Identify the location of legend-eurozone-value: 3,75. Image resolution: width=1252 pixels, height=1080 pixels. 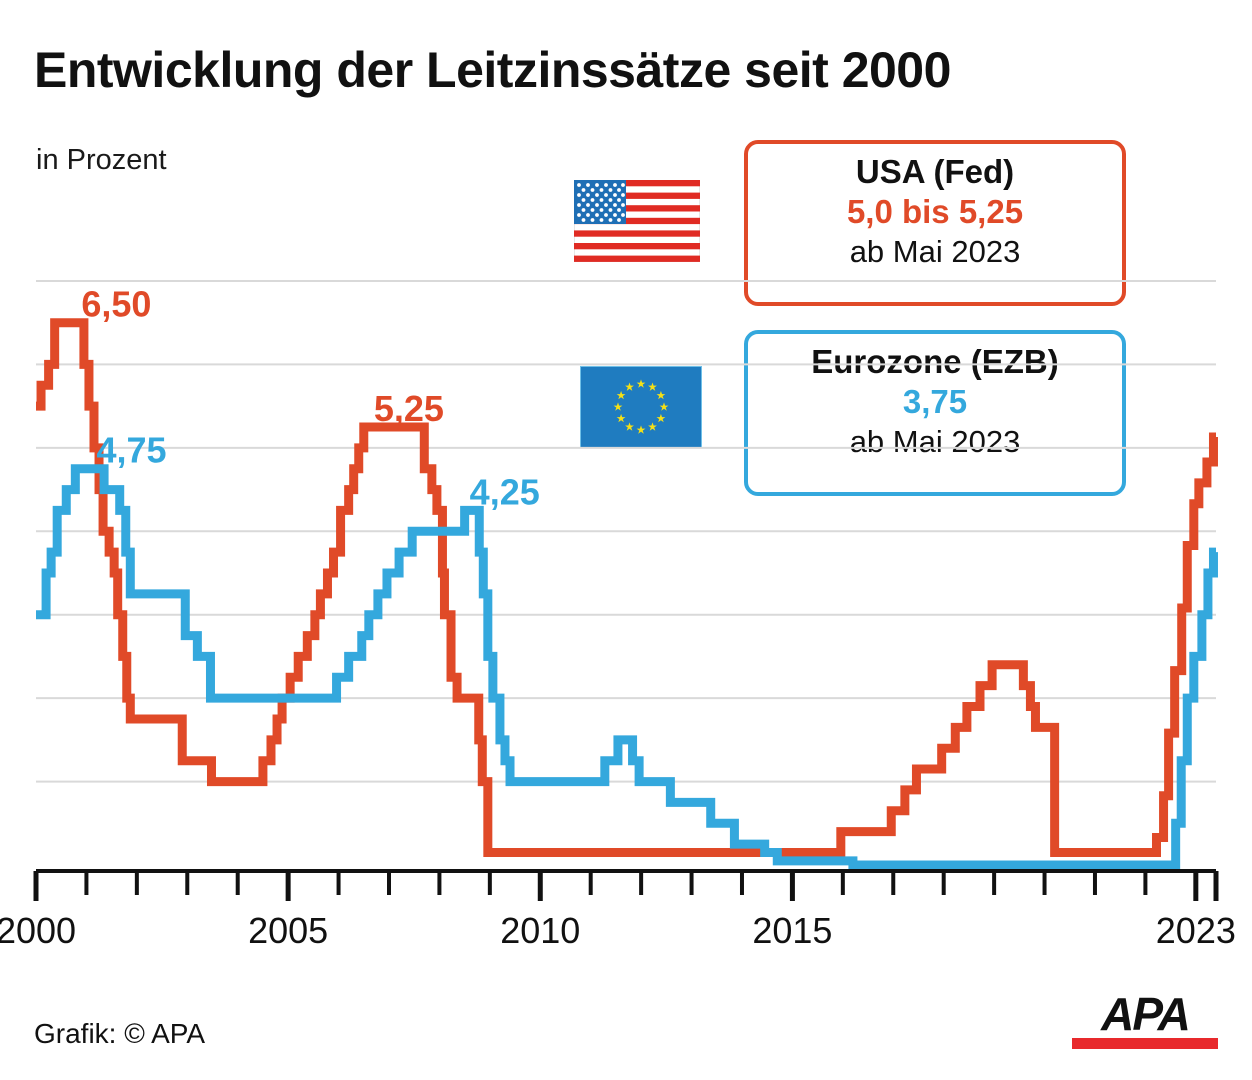
(935, 402).